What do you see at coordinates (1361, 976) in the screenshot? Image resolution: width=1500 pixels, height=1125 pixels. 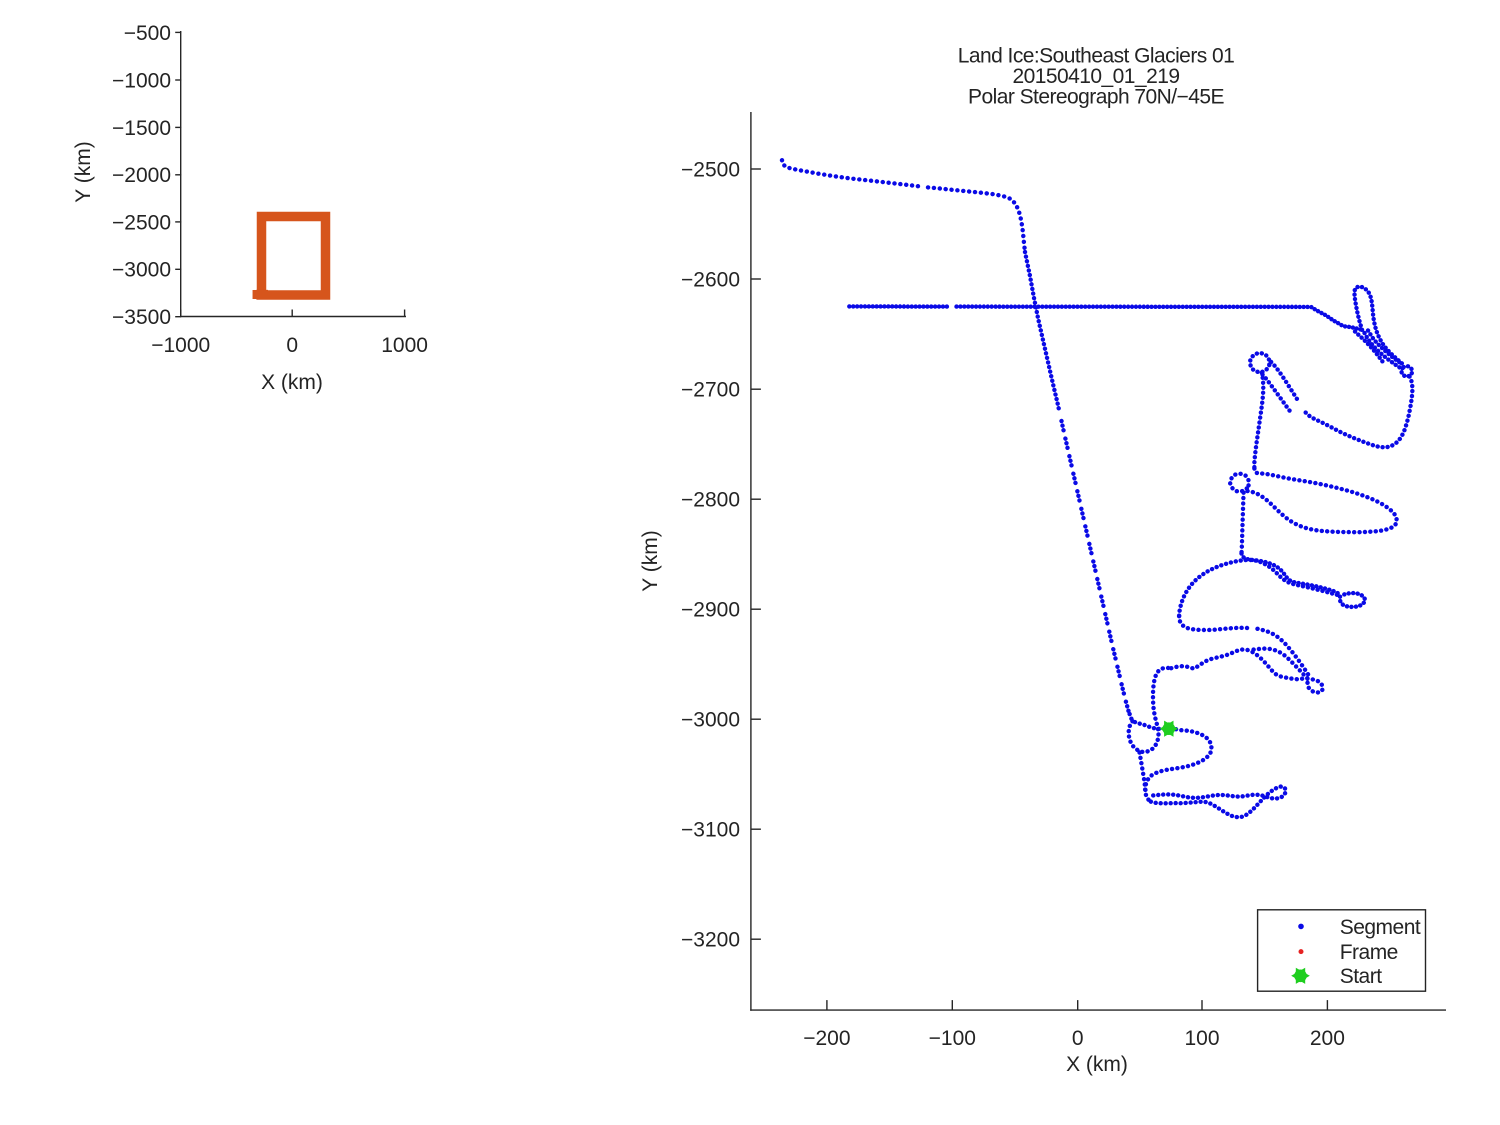 I see `svg-text: Start` at bounding box center [1361, 976].